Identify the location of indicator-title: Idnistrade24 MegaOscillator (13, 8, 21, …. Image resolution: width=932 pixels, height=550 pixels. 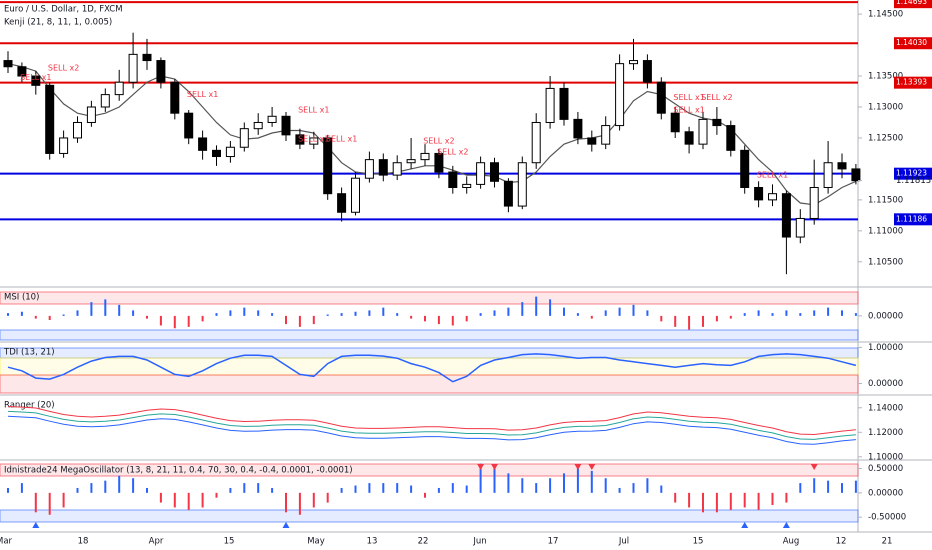
(178, 471).